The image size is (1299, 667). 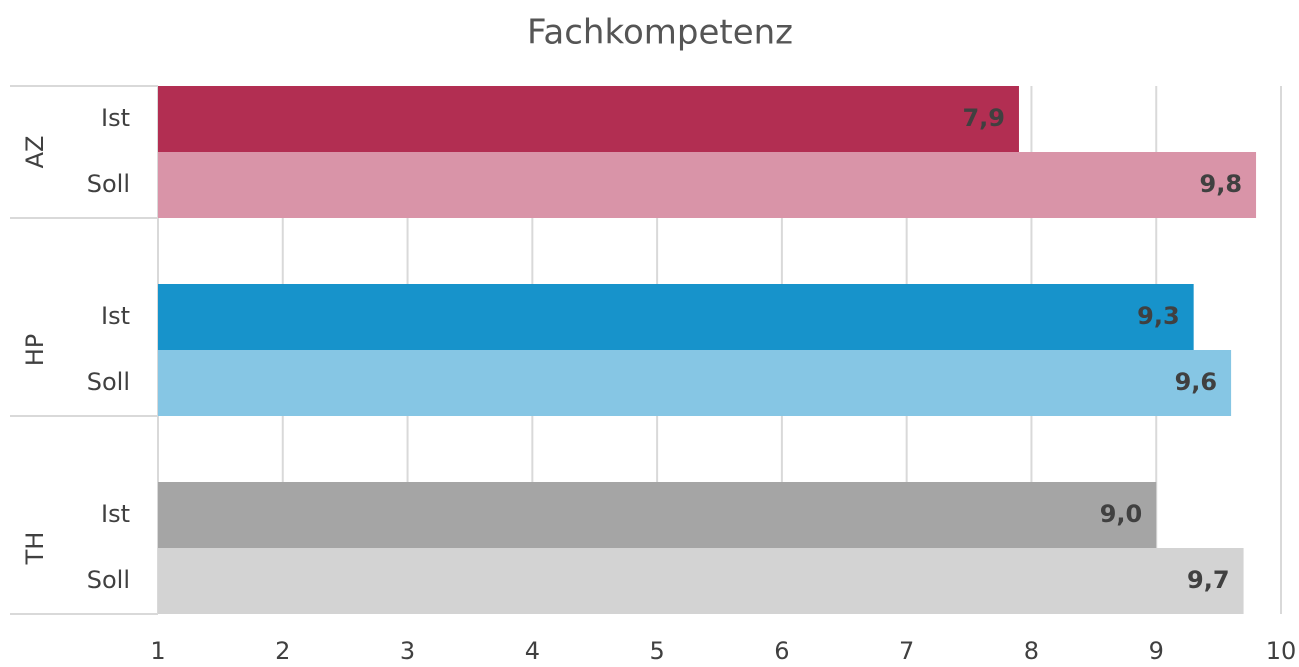 What do you see at coordinates (35, 152) in the screenshot?
I see `group-label: AZ` at bounding box center [35, 152].